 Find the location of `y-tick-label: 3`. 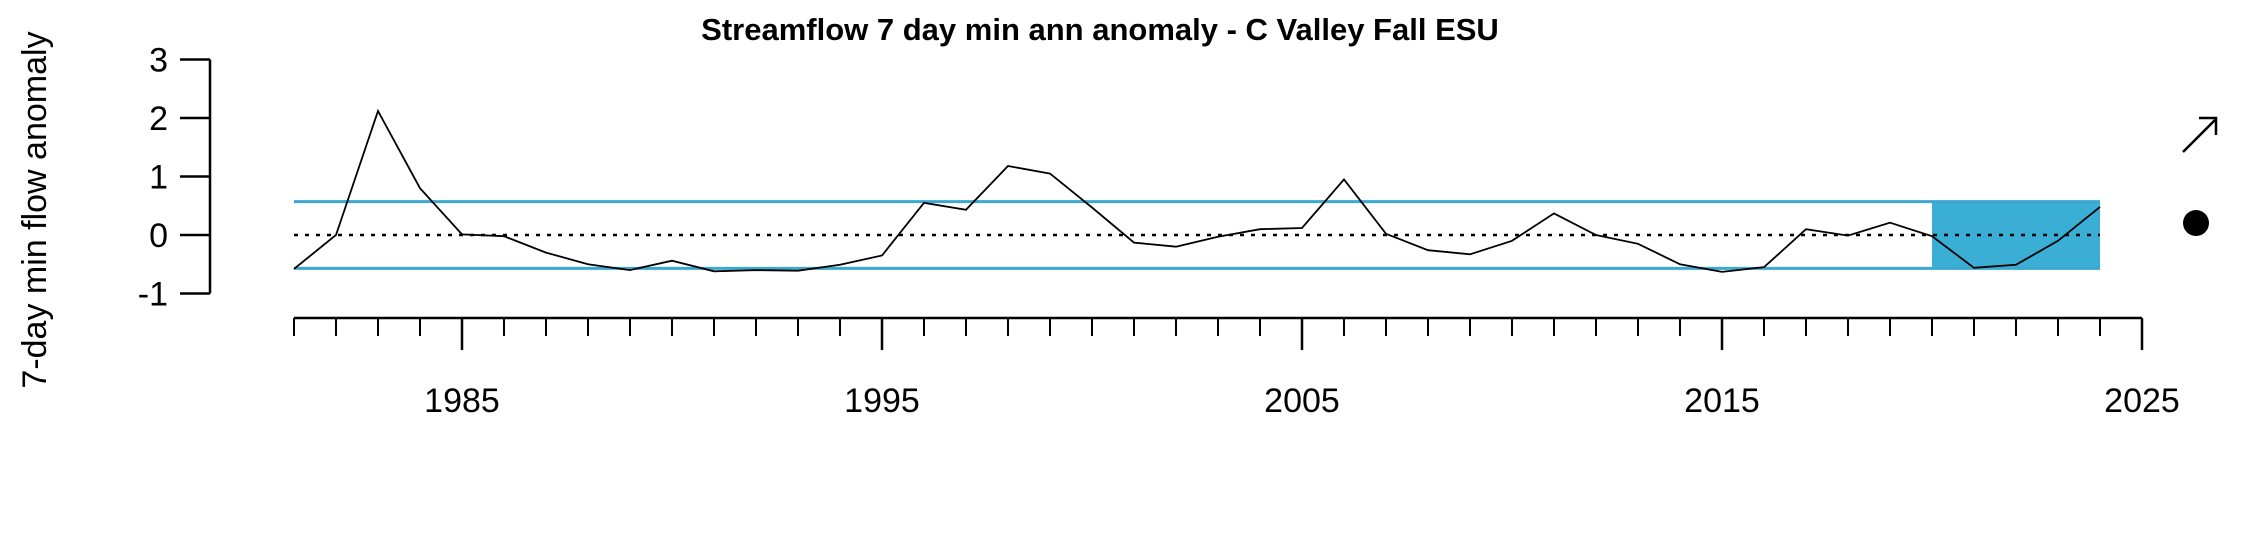

y-tick-label: 3 is located at coordinates (158, 61).